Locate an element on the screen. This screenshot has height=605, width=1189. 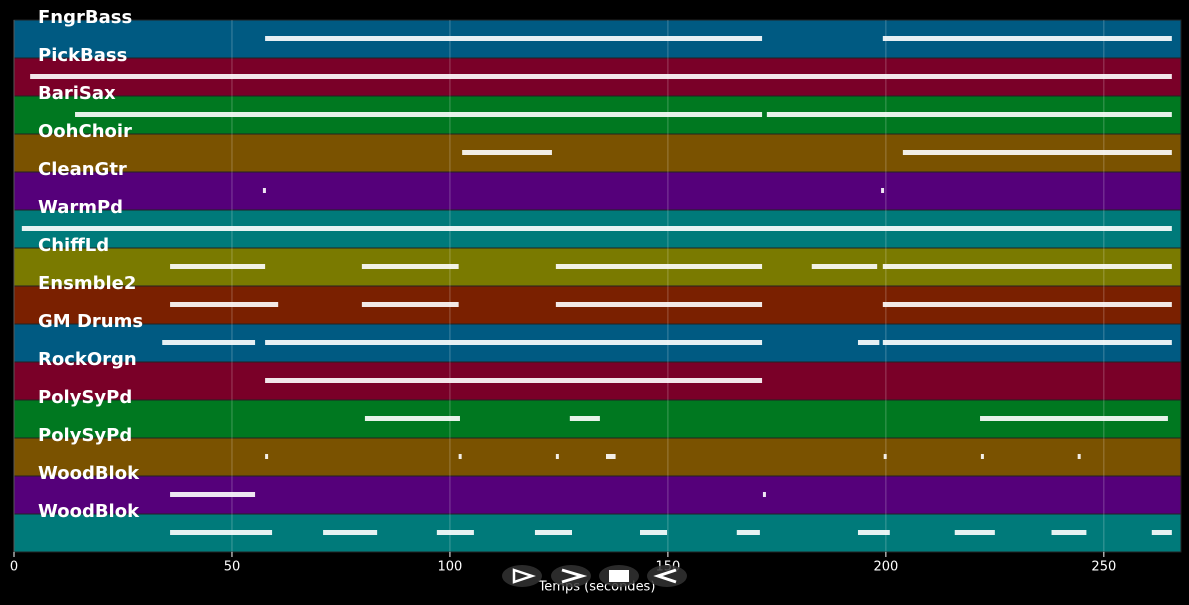
x-tick-label: 200 is located at coordinates (885, 567).